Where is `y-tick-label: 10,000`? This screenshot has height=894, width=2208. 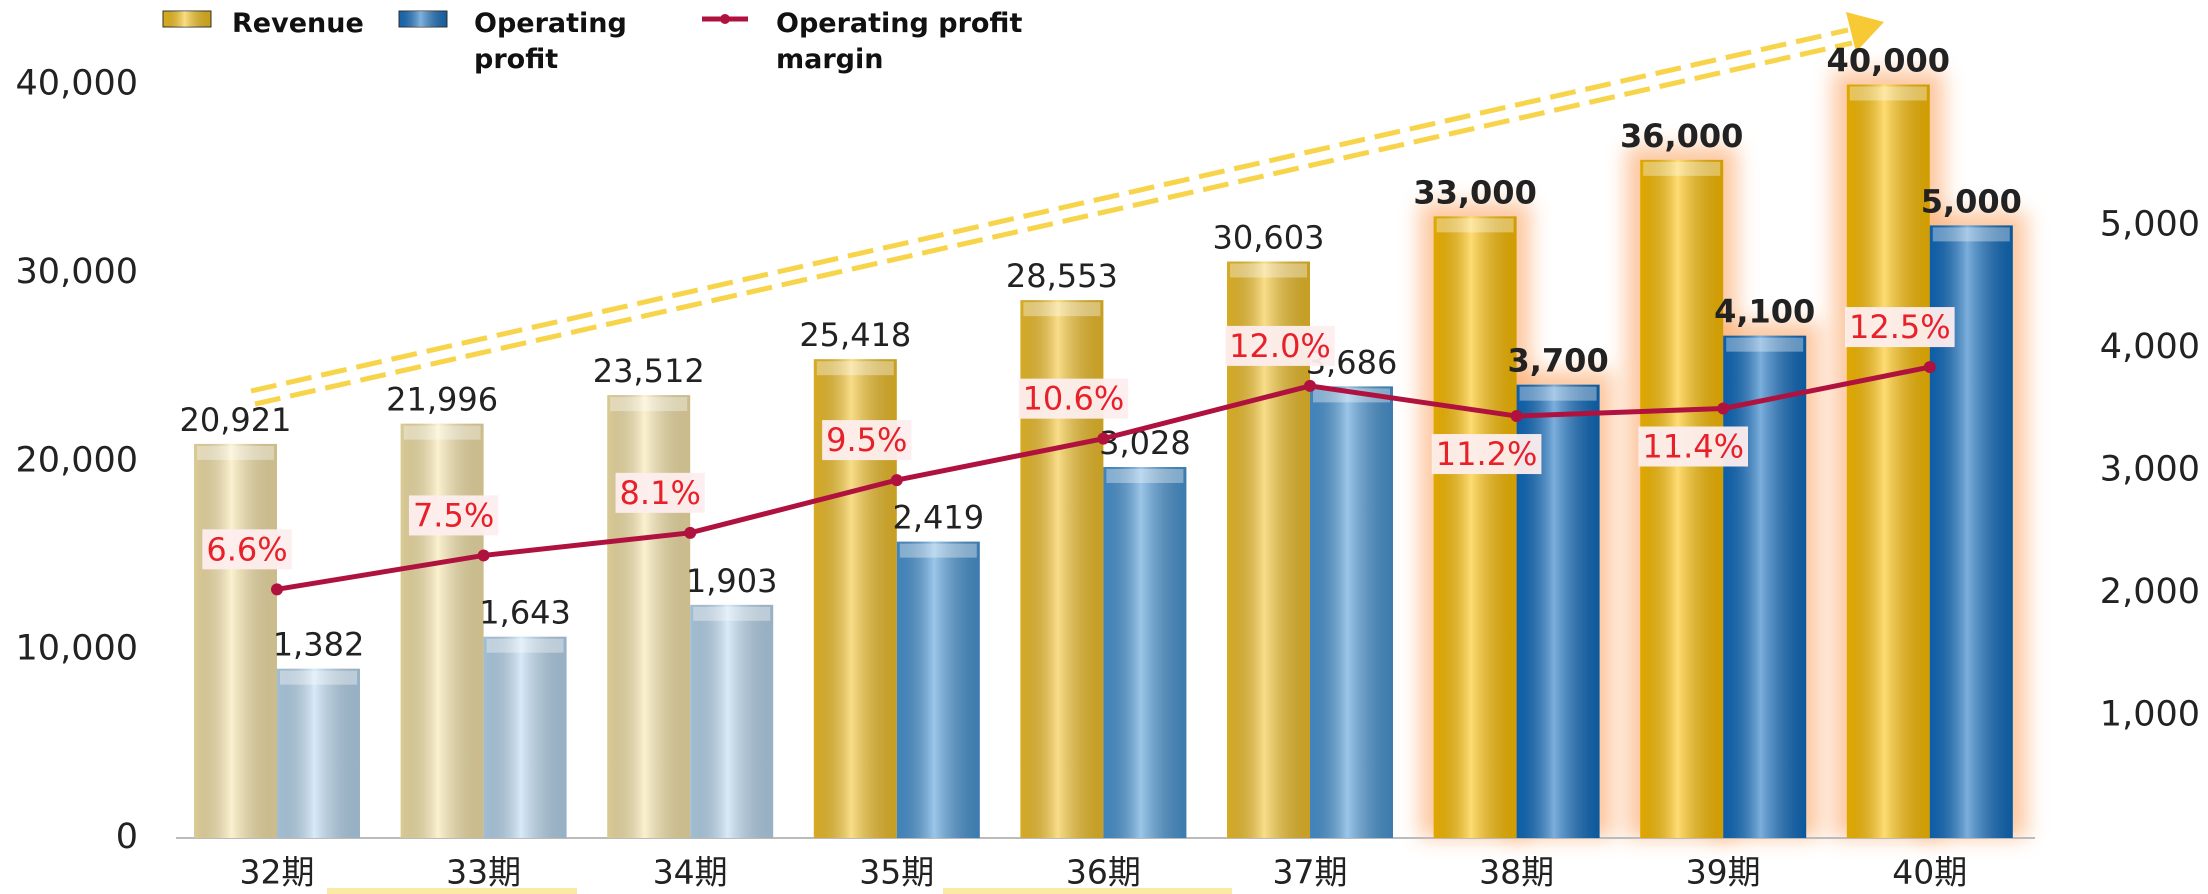
y-tick-label: 10,000 is located at coordinates (77, 649).